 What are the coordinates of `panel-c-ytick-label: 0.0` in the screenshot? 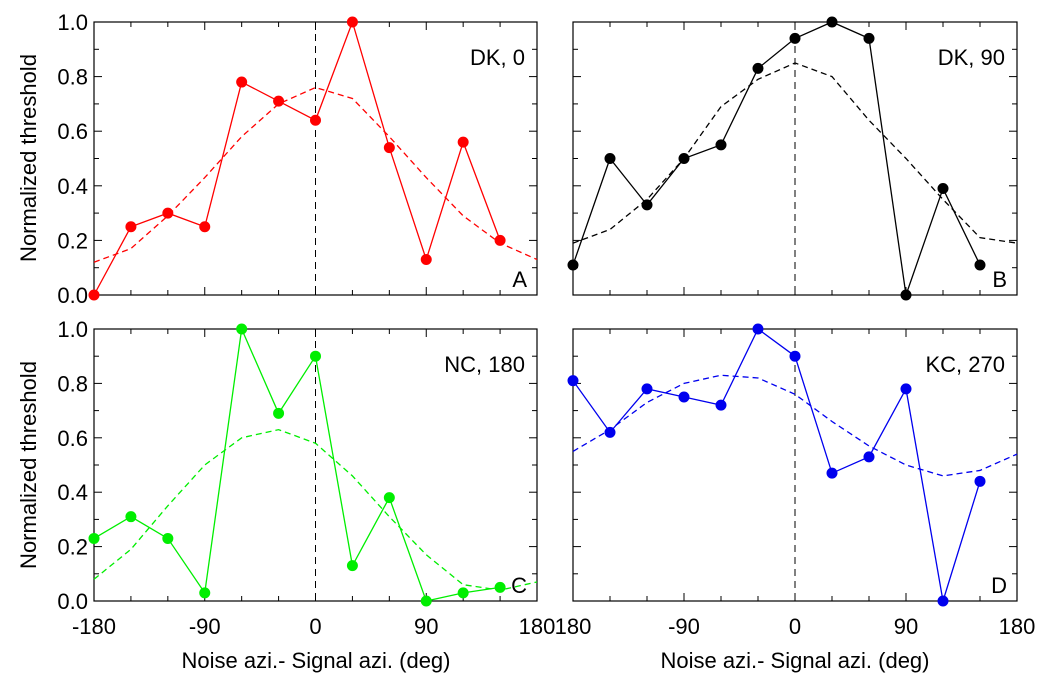 It's located at (72, 601).